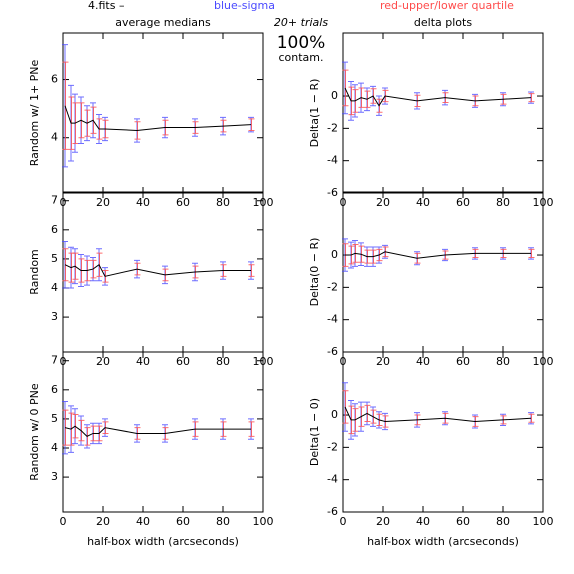 The width and height of the screenshot is (574, 574). I want to click on y-axis-label: Delta(1 − 0), so click(314, 432).